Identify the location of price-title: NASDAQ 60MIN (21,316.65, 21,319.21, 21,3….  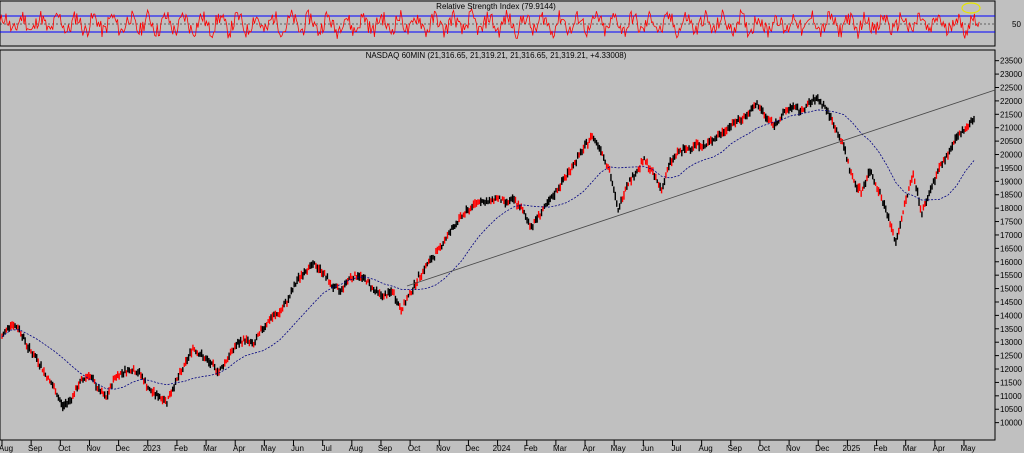
(496, 55).